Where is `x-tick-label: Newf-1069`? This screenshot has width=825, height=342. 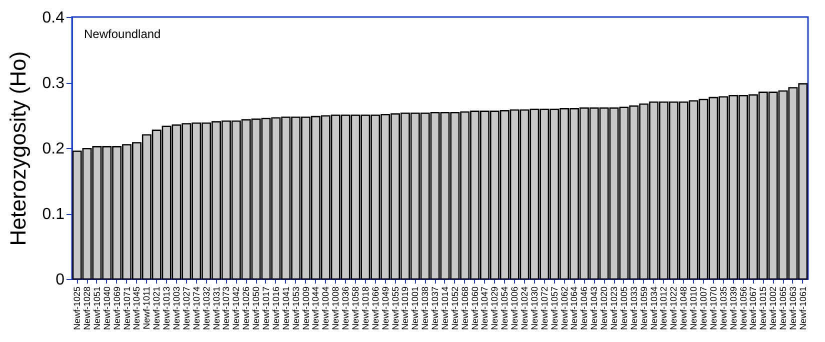
x-tick-label: Newf-1069 is located at coordinates (117, 308).